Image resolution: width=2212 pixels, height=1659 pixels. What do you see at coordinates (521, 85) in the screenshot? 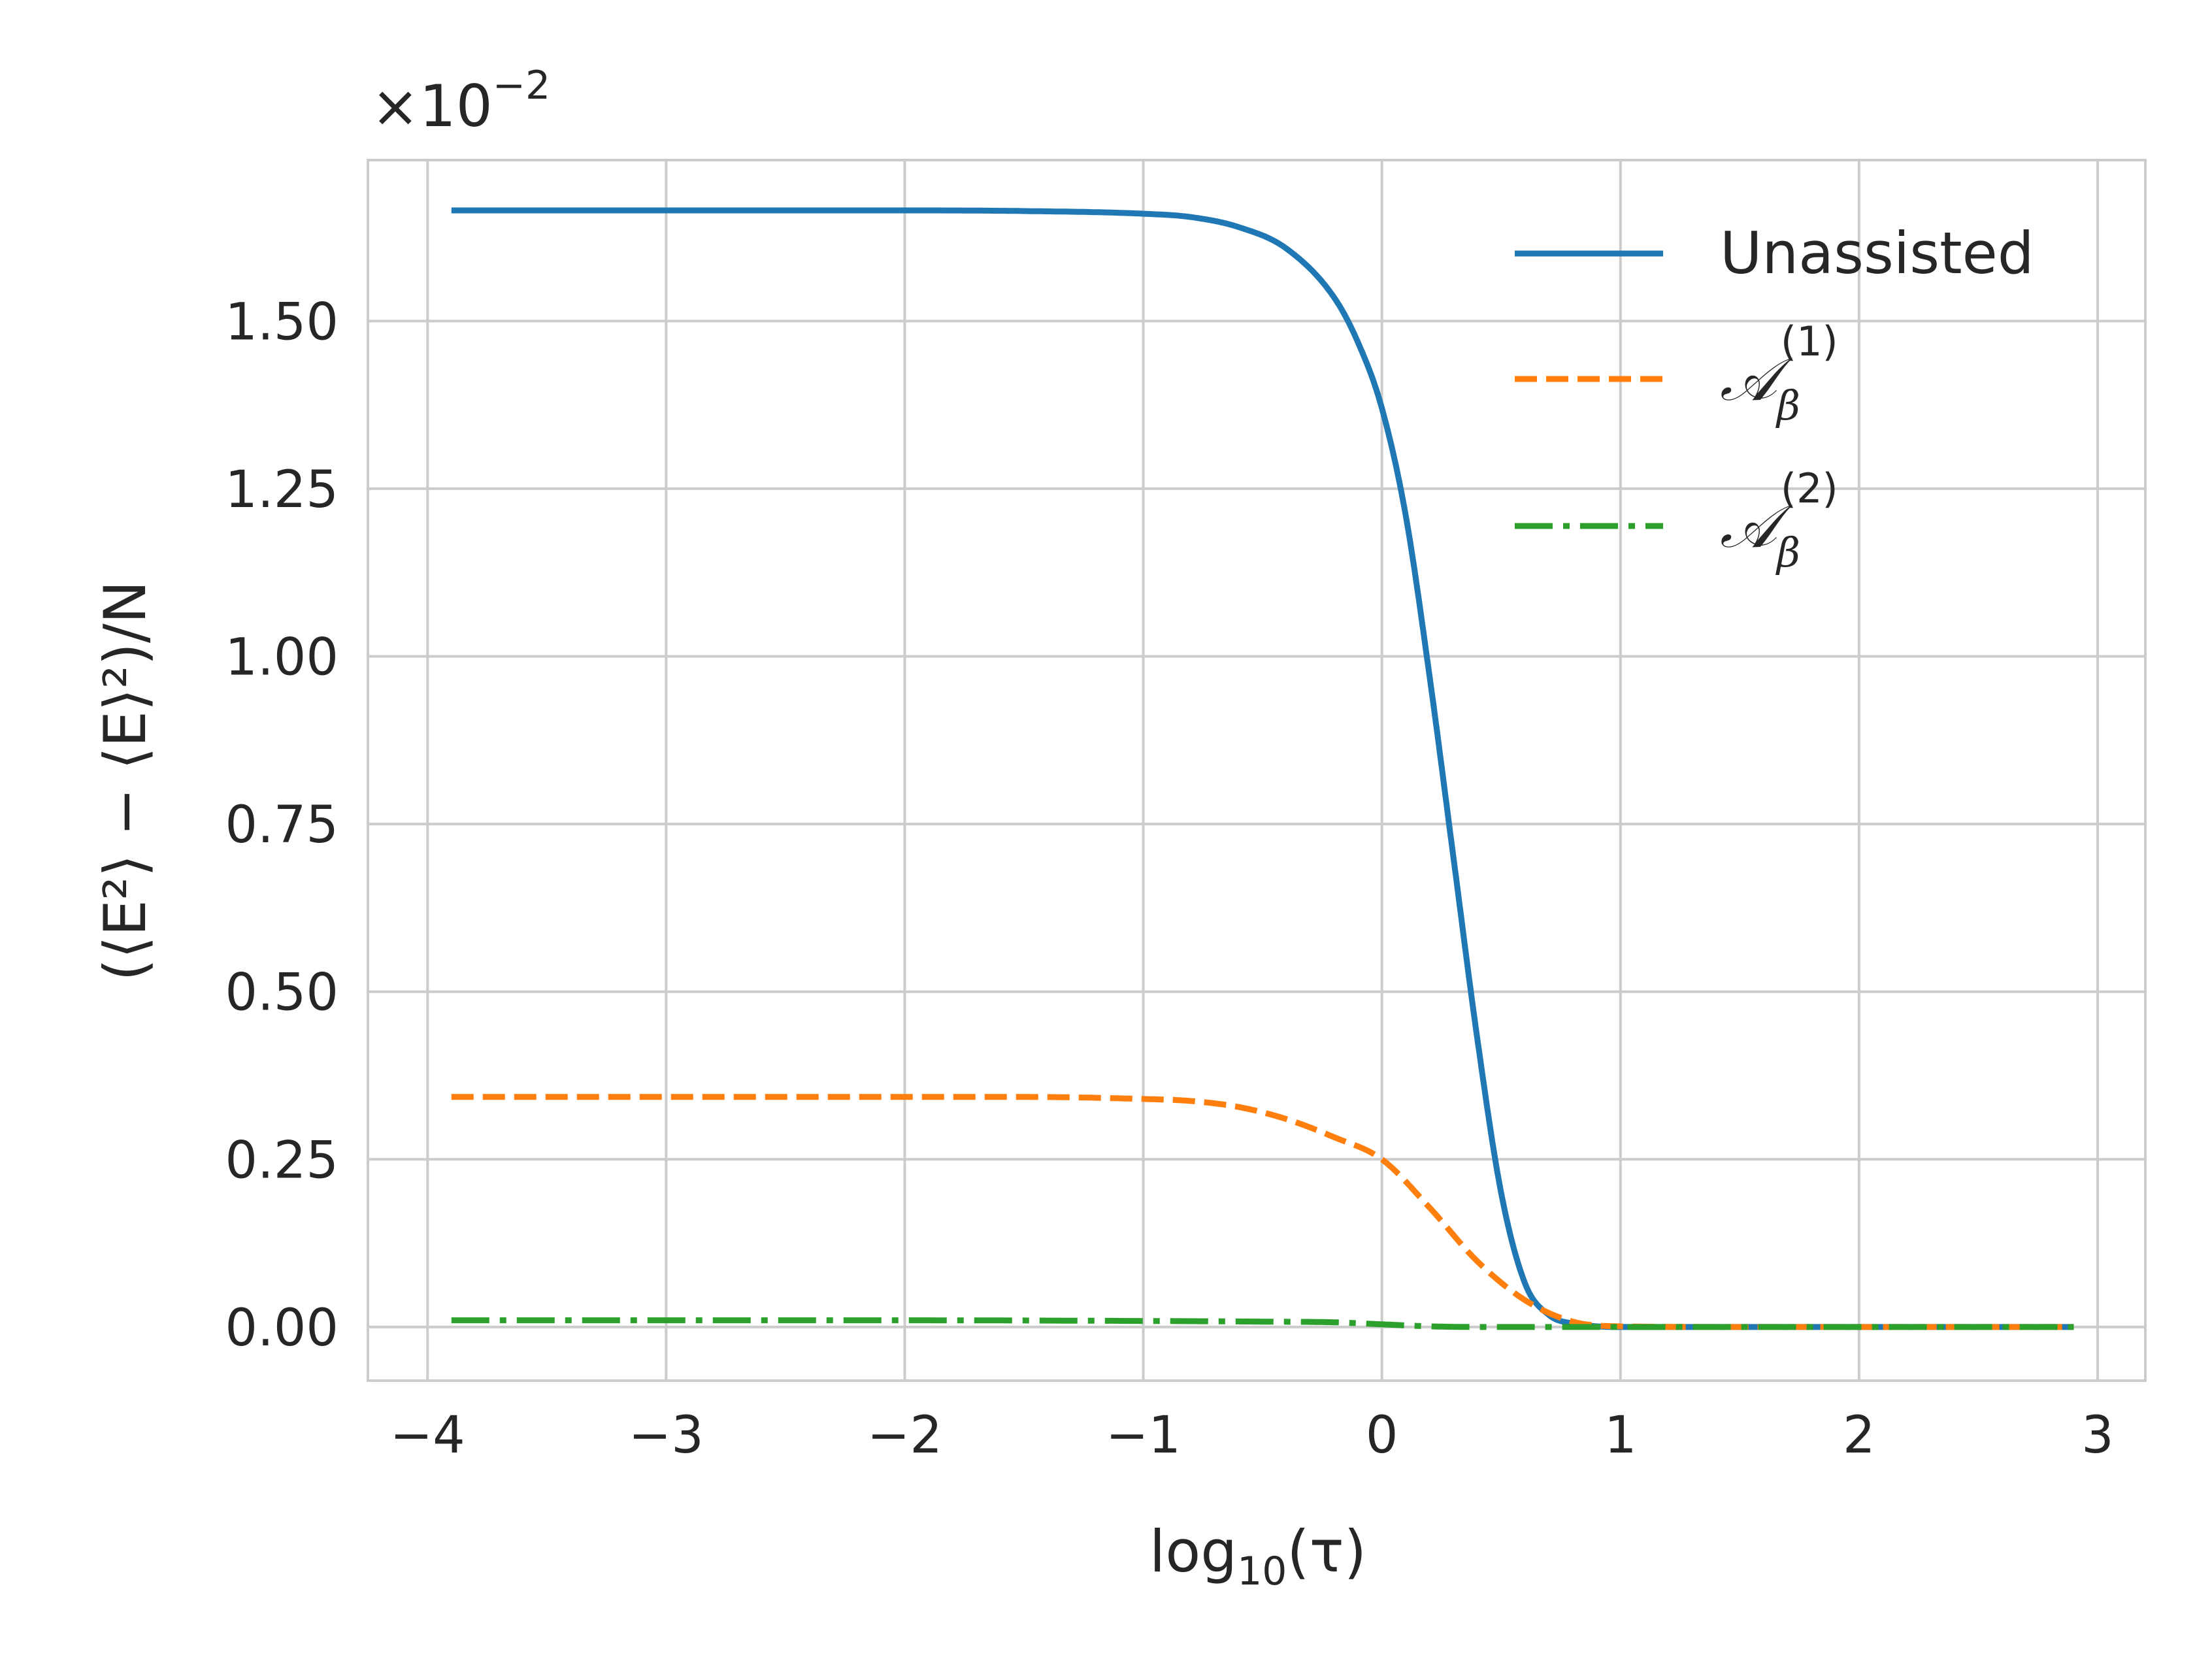
I see `offset-exp: −2` at bounding box center [521, 85].